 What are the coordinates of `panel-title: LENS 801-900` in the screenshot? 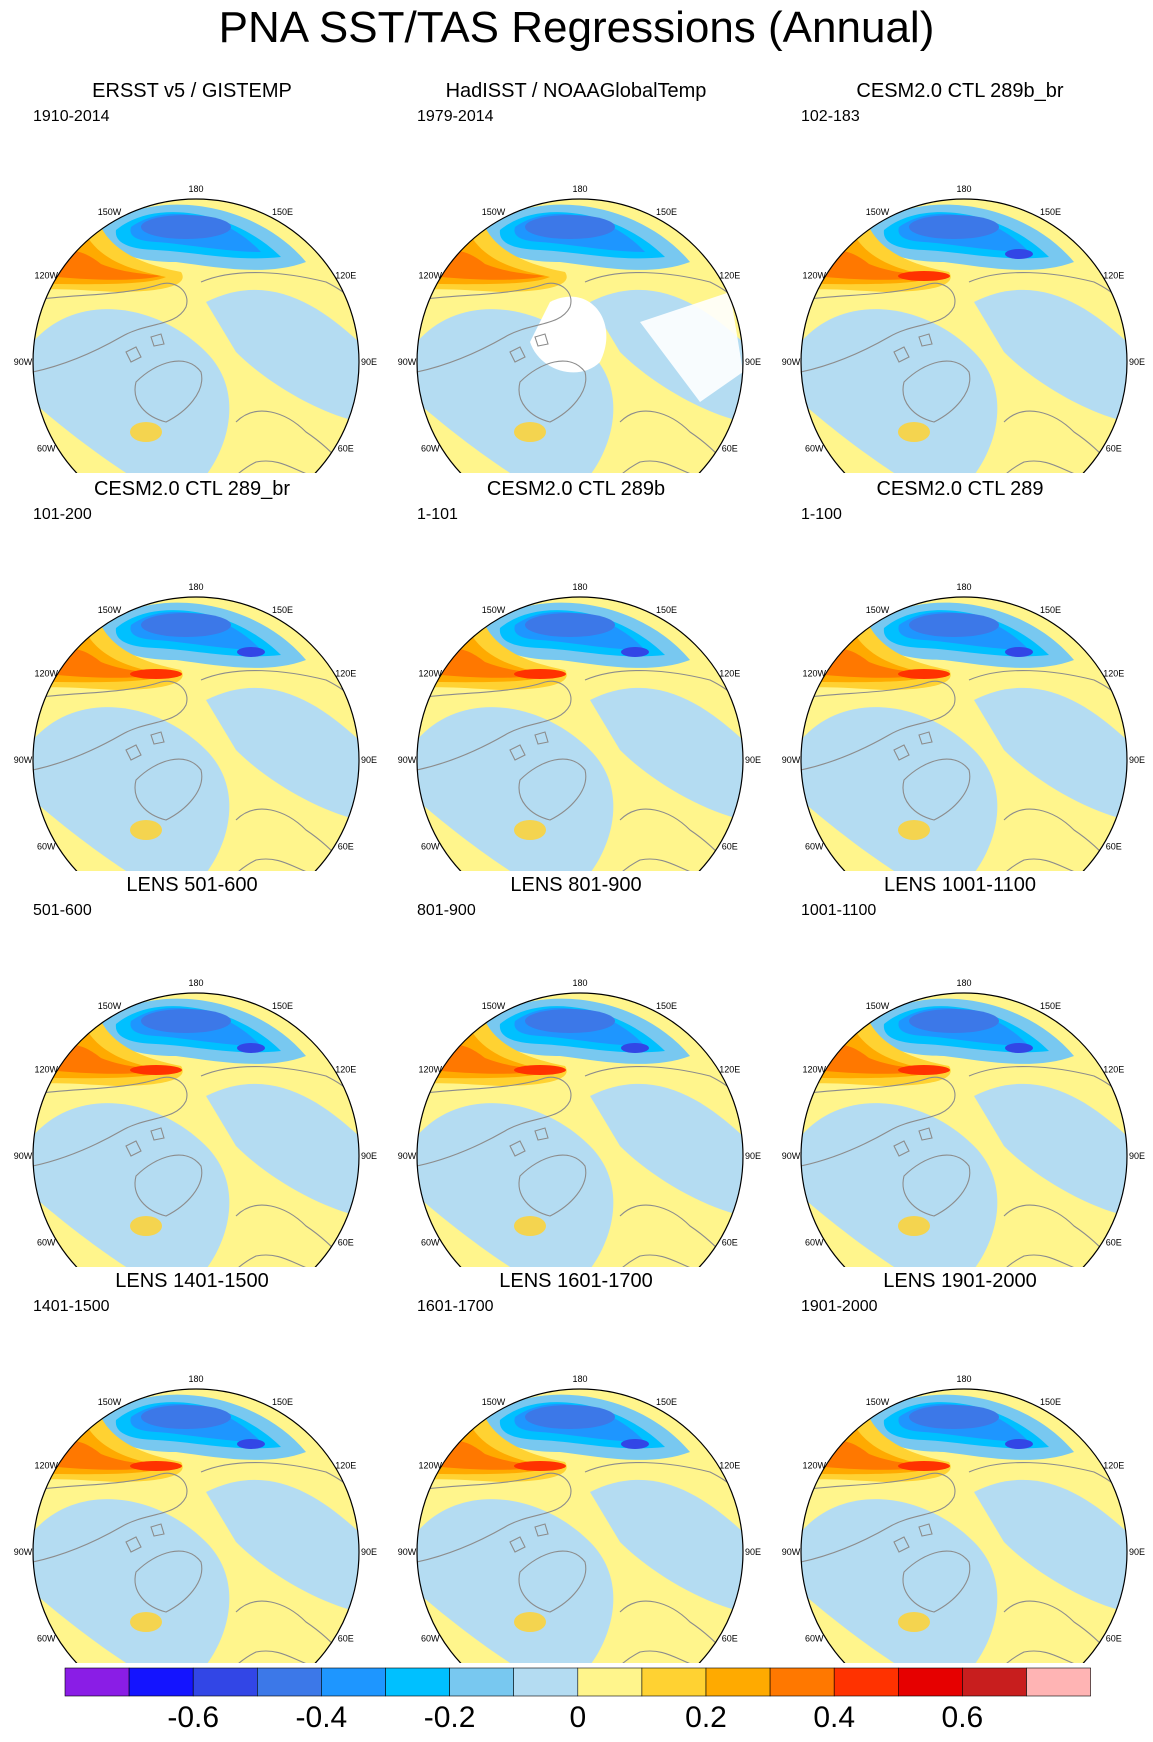 It's located at (576, 885).